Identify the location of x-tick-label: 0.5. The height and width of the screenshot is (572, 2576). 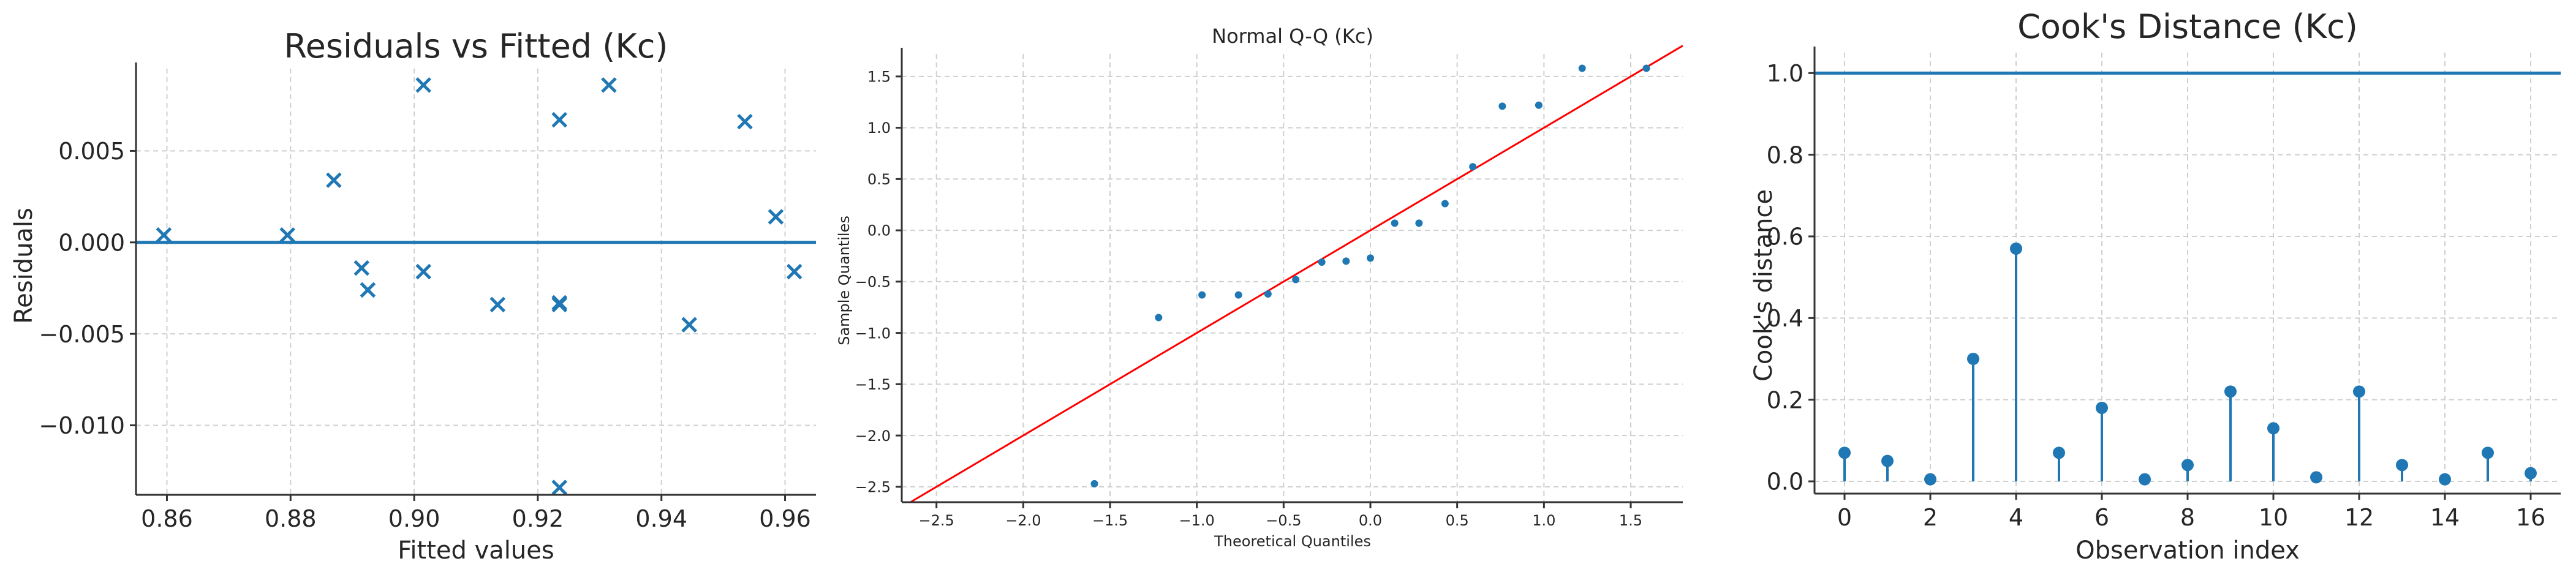
(1457, 520).